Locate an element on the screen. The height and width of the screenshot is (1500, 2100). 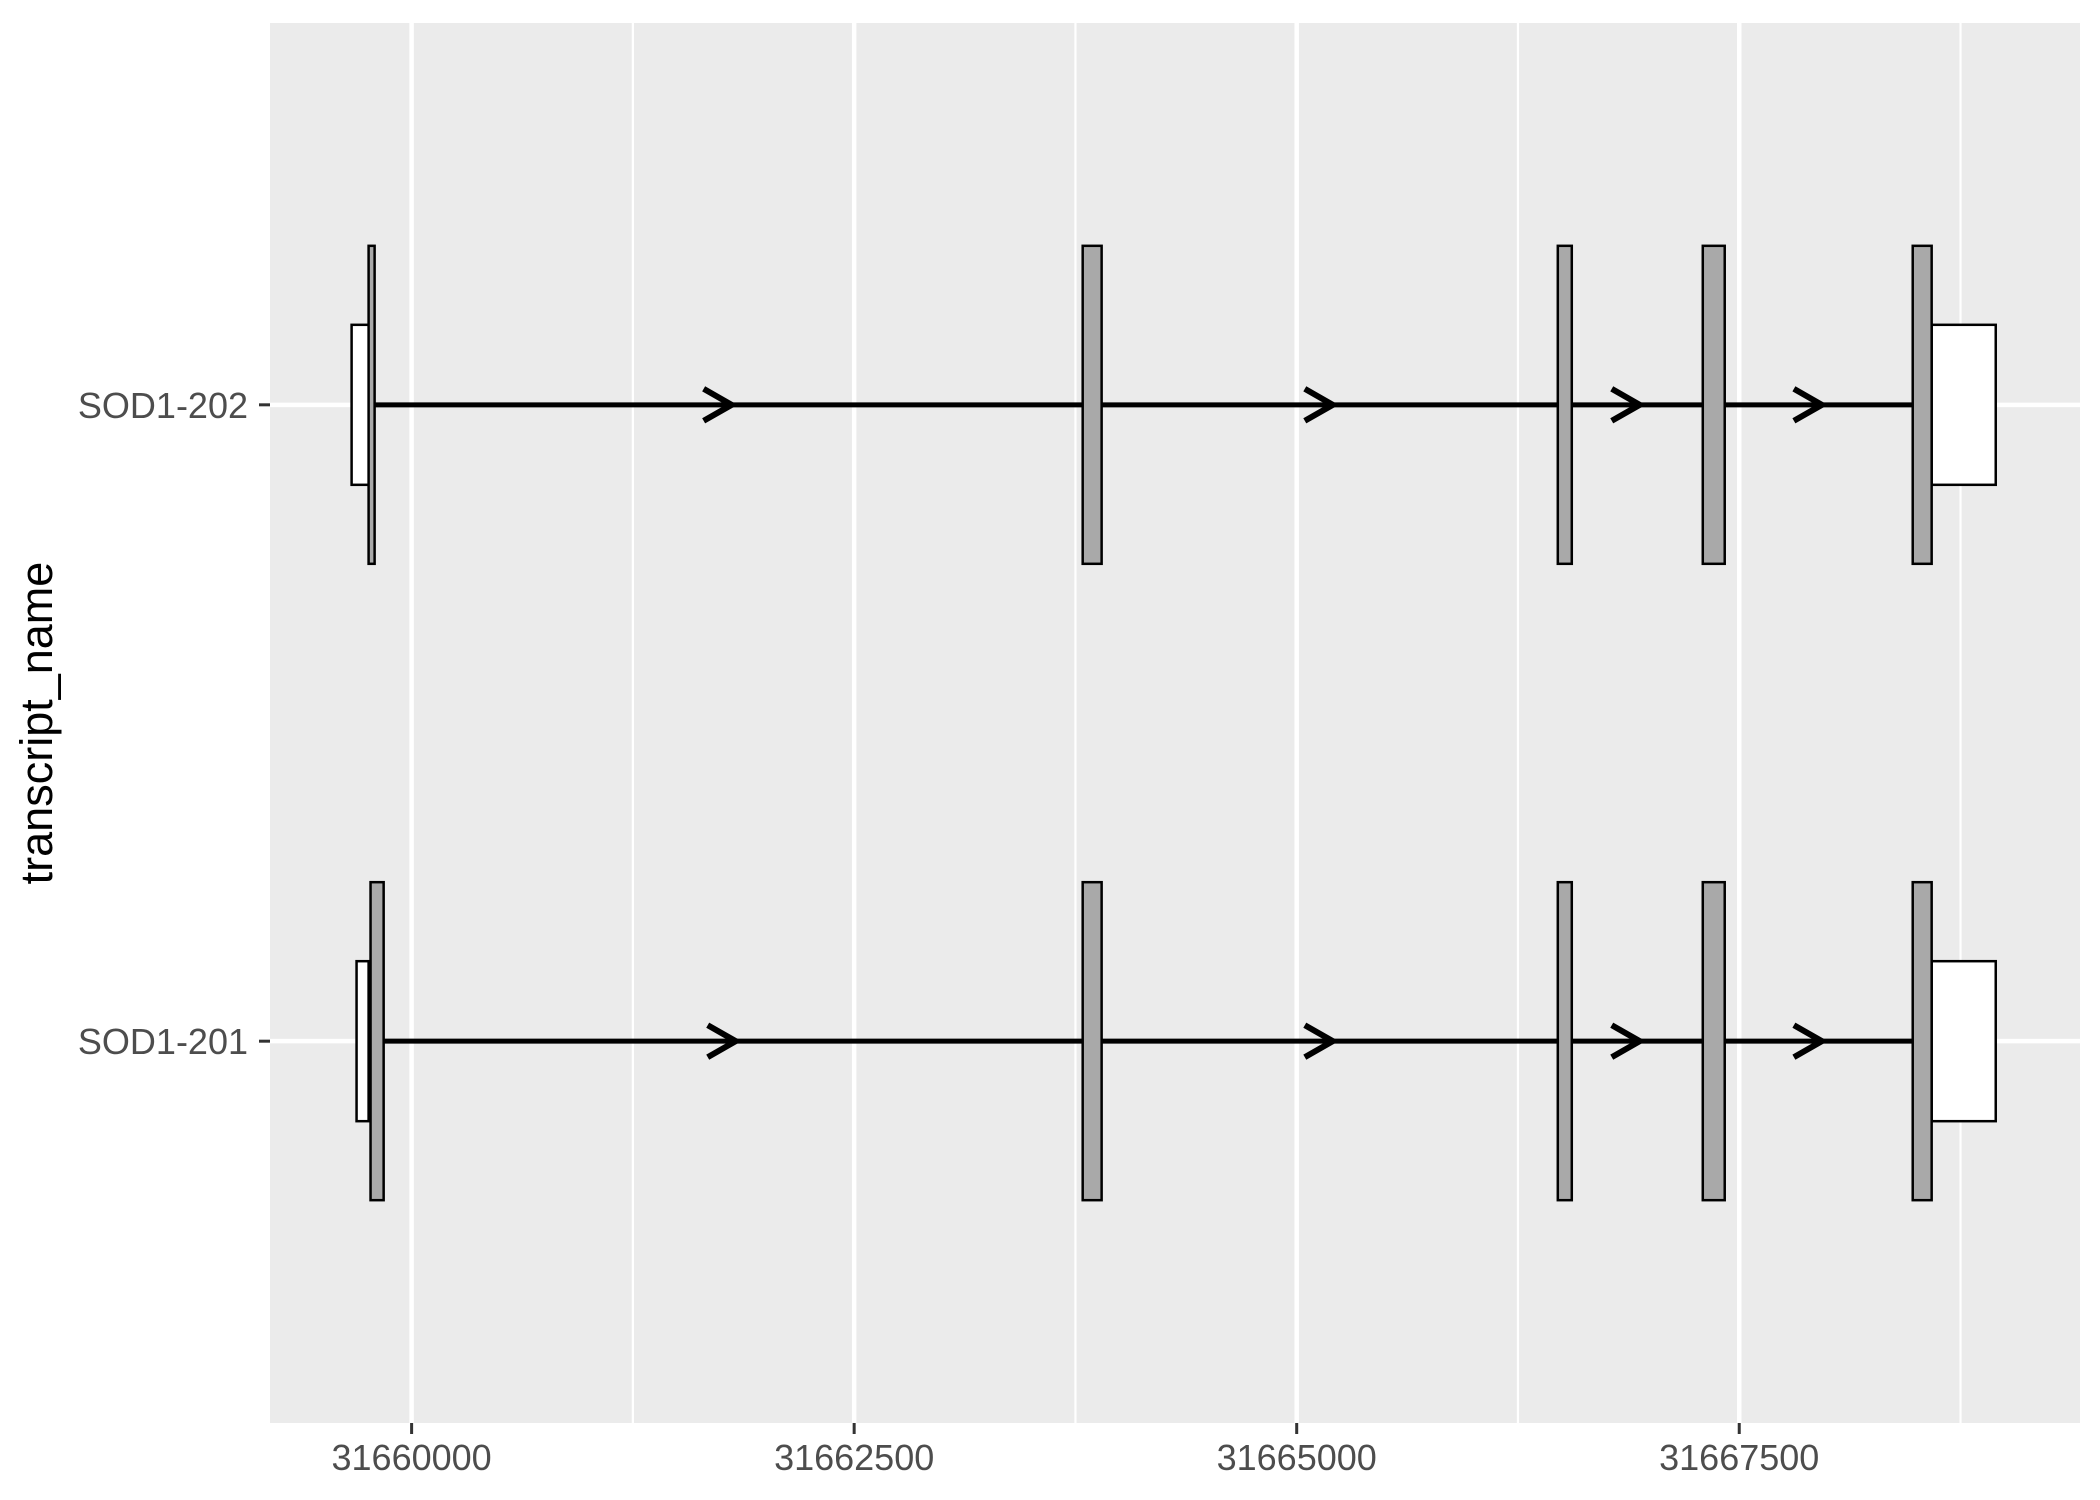
transcript-label: SOD1-202 is located at coordinates (163, 405).